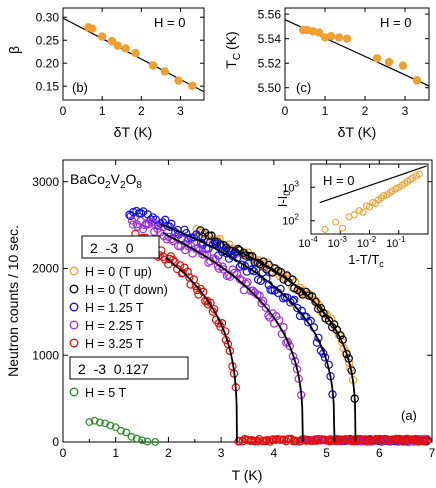  Describe the element at coordinates (78, 179) in the screenshot. I see `compound-ba: Ba` at that location.